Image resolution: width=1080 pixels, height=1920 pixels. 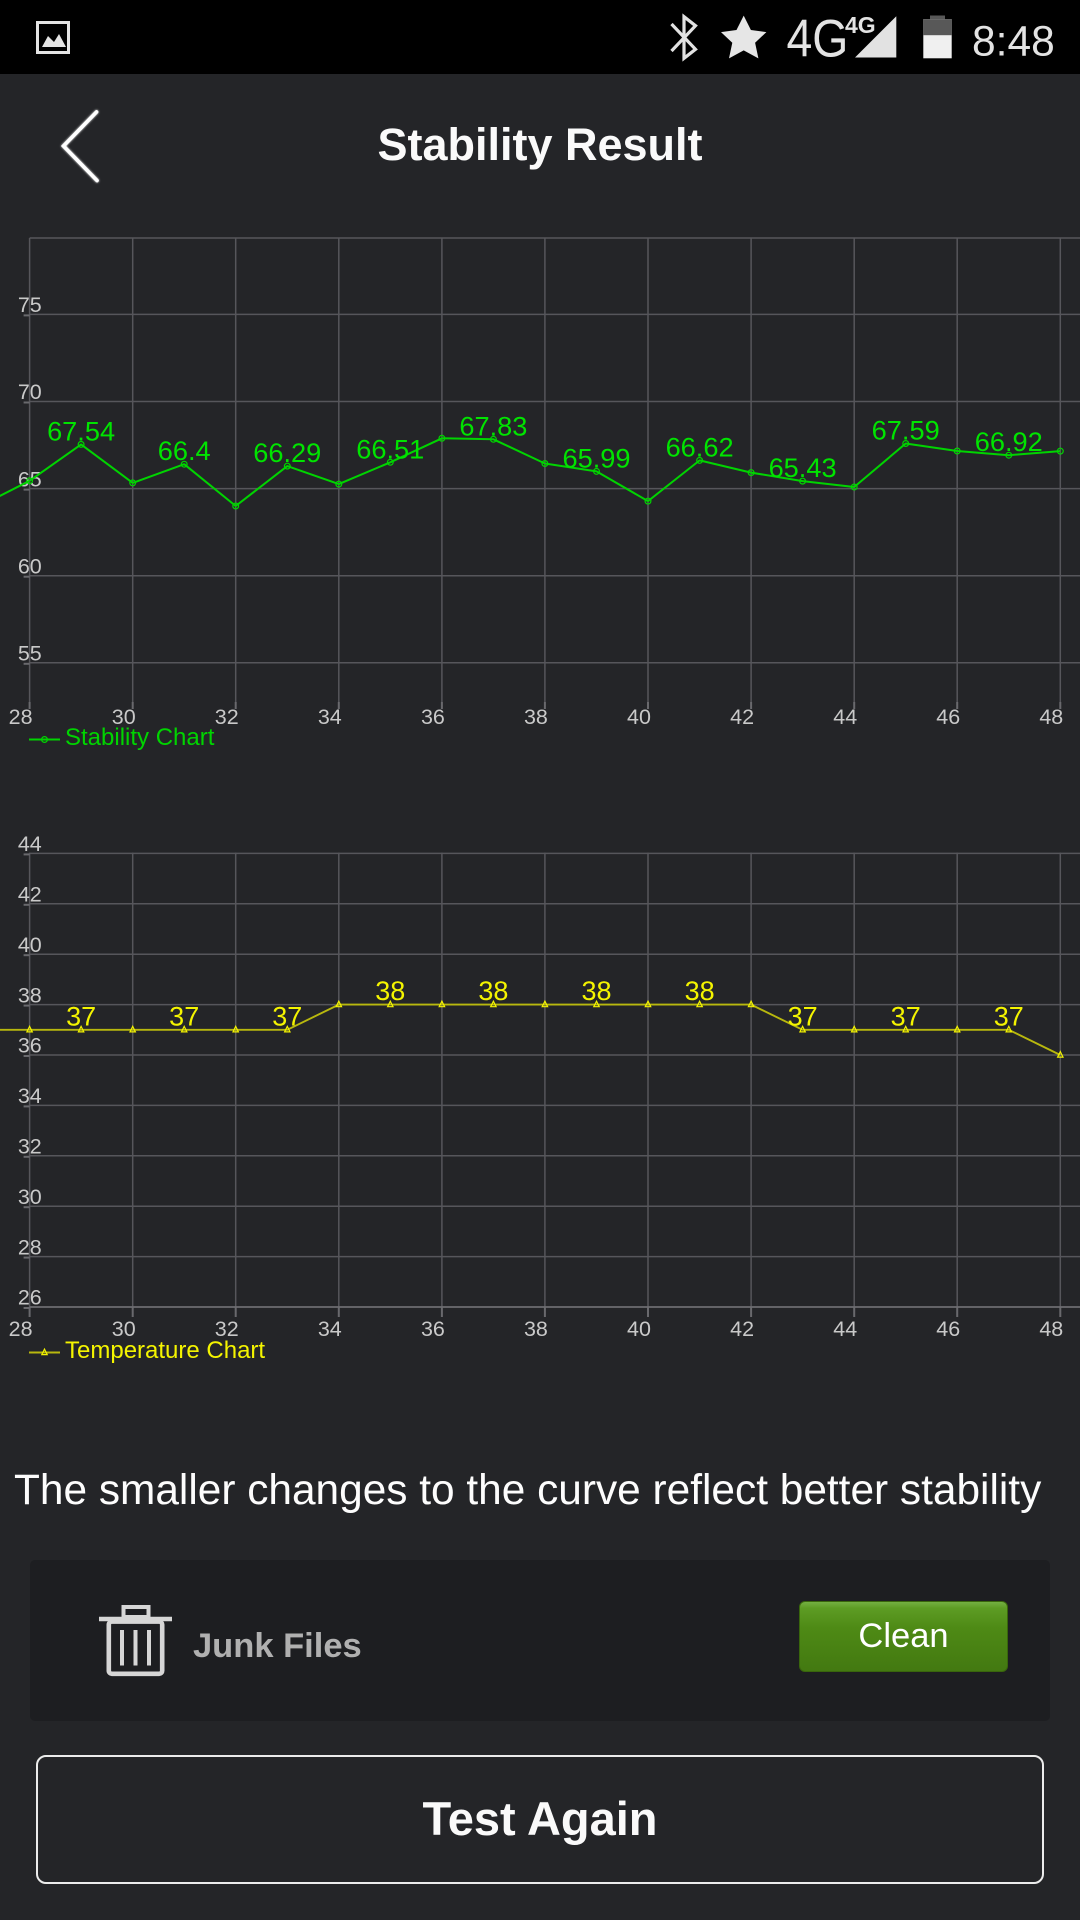 I want to click on svg-text: 60, so click(x=30, y=566).